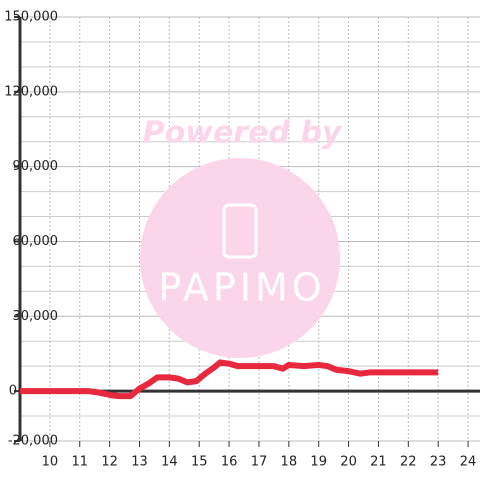 Image resolution: width=480 pixels, height=480 pixels. Describe the element at coordinates (259, 462) in the screenshot. I see `x-tick-label: 17` at that location.